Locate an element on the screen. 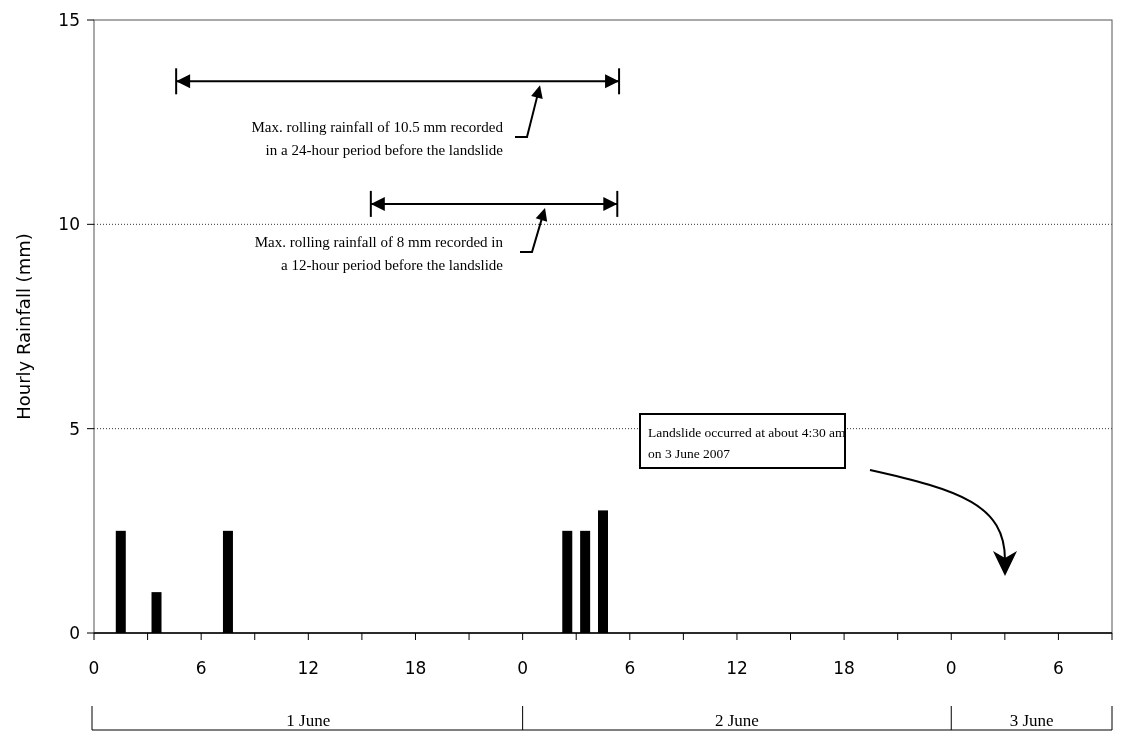  y-tick-label: 0 is located at coordinates (74, 633).